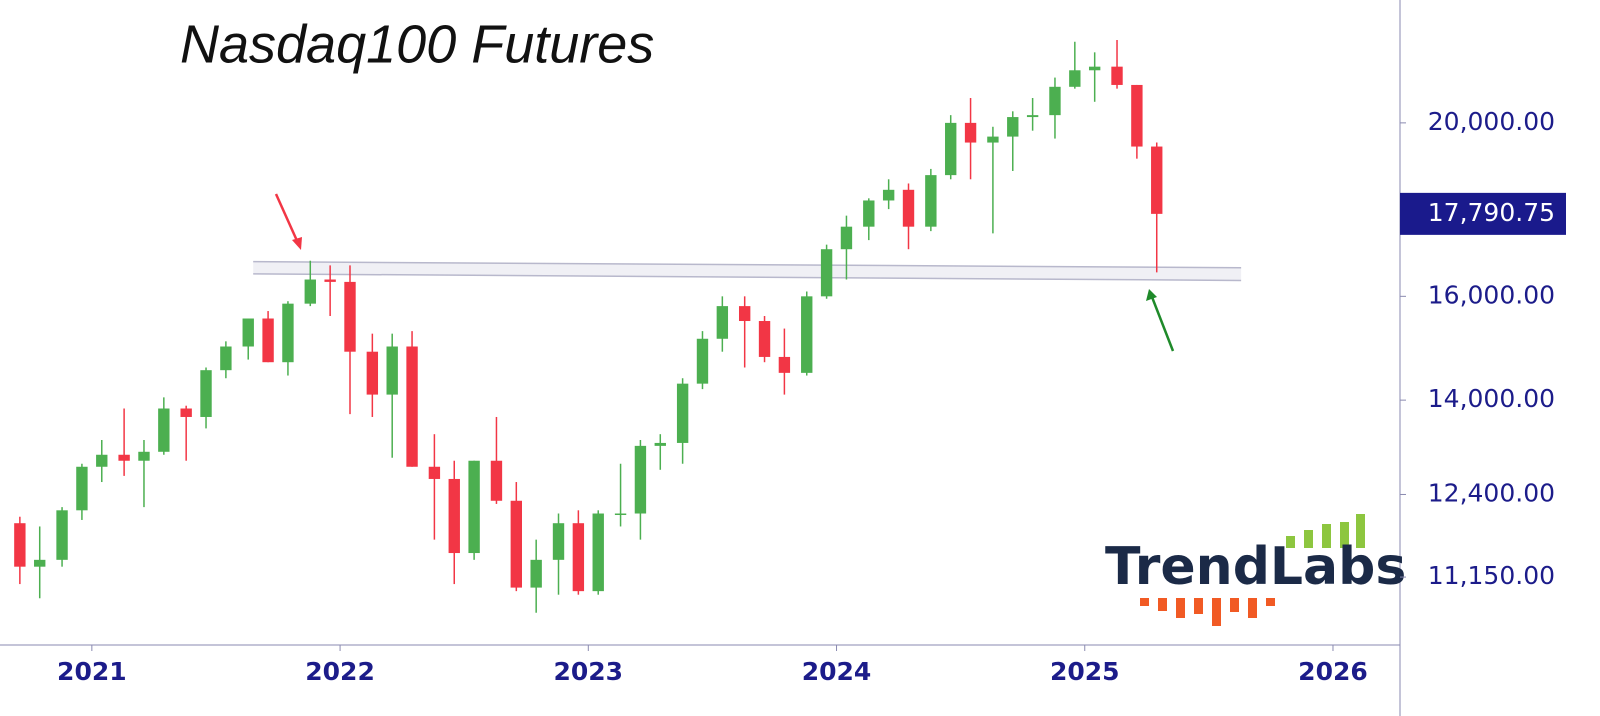  I want to click on y-tick-label: 14,000.00, so click(1491, 398).